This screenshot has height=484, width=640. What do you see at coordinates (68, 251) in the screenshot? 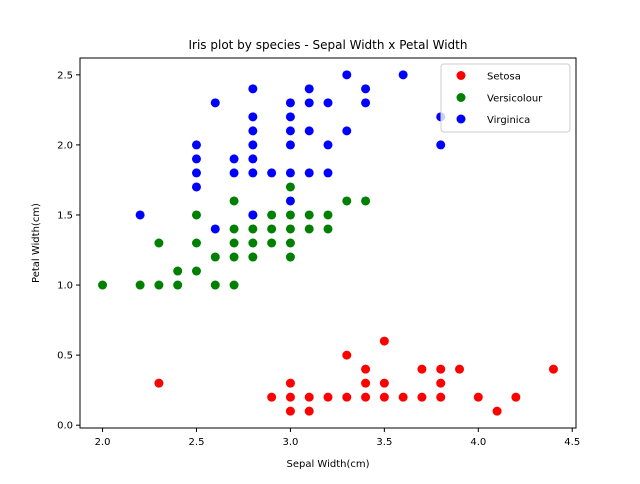
I see `y-axis-ticks: 0.0 0.5 1.0 1.5 2.0 2.5` at bounding box center [68, 251].